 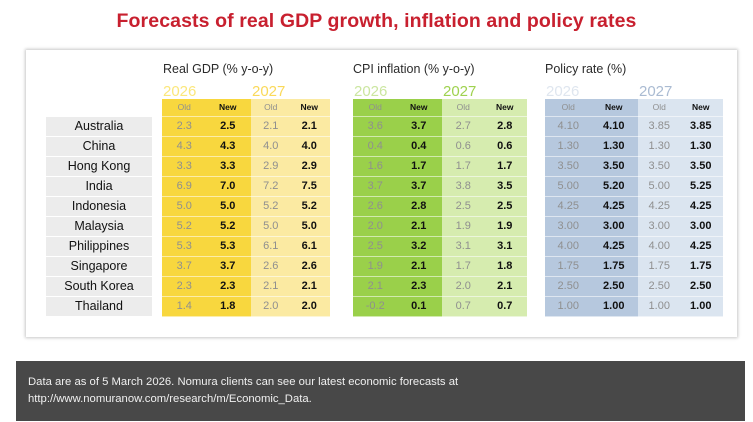 What do you see at coordinates (568, 186) in the screenshot?
I see `policy-2026-old-value: 5.00` at bounding box center [568, 186].